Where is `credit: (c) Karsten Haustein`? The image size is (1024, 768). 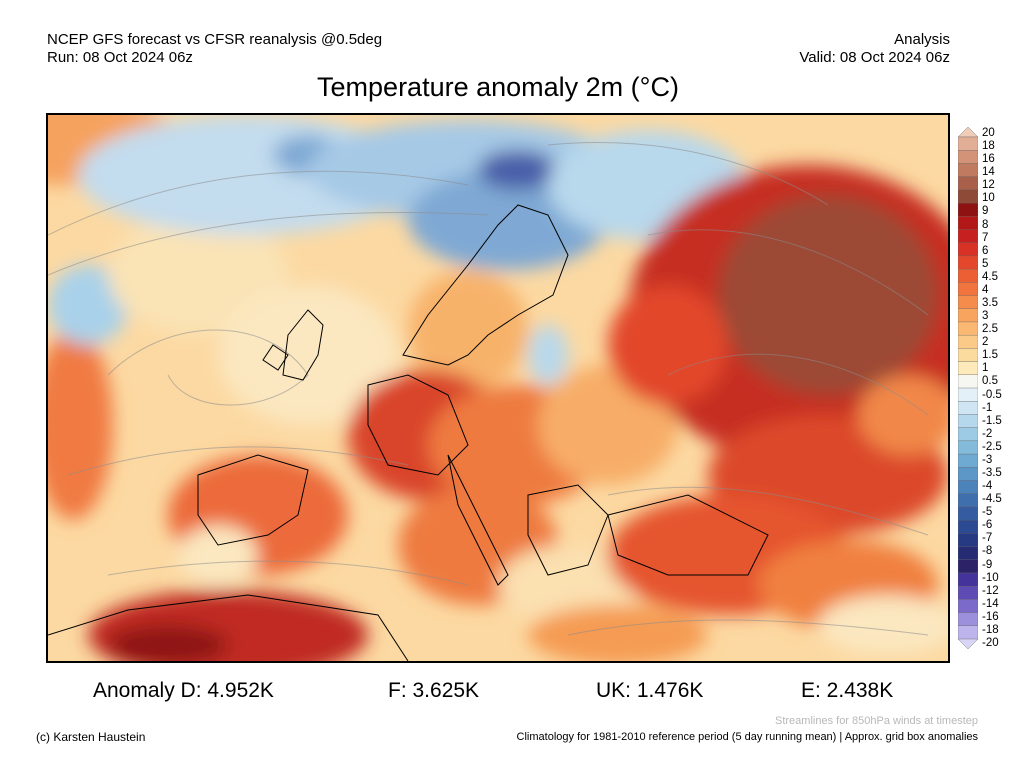 credit: (c) Karsten Haustein is located at coordinates (91, 737).